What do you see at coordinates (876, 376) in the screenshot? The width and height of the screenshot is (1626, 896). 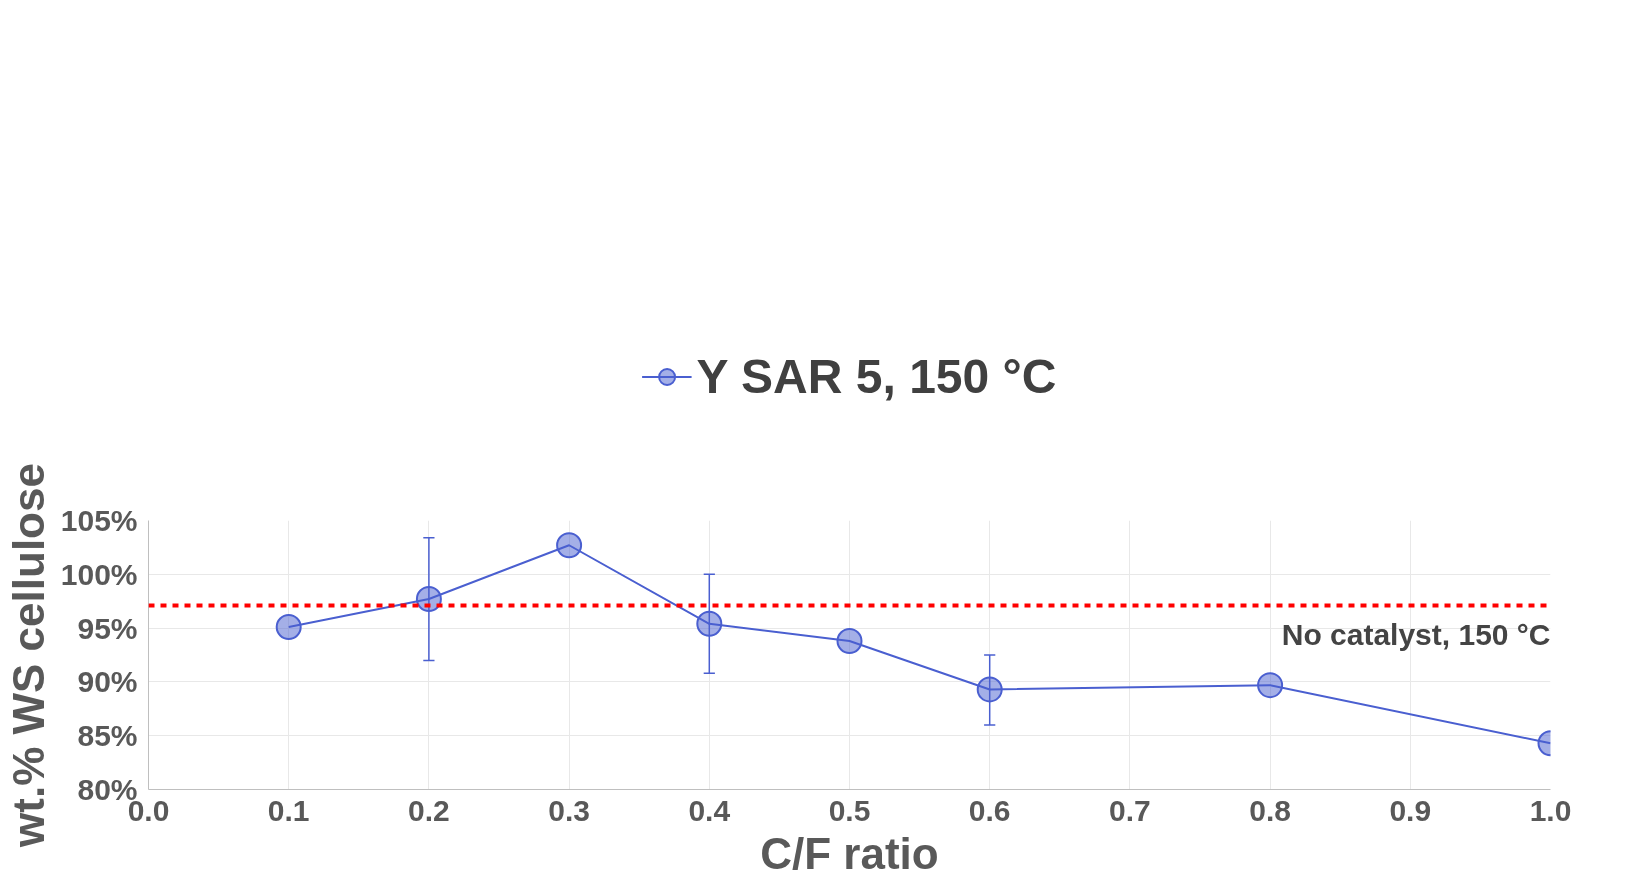 I see `legend-label: Y SAR 5, 150 °C` at bounding box center [876, 376].